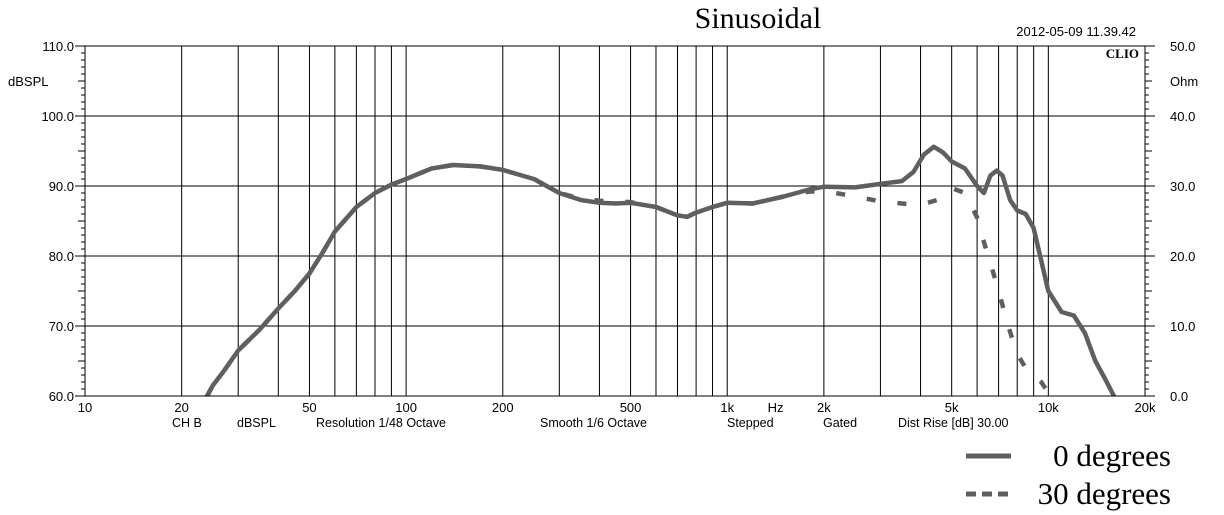  Describe the element at coordinates (406, 407) in the screenshot. I see `x-tick-label: 100` at that location.